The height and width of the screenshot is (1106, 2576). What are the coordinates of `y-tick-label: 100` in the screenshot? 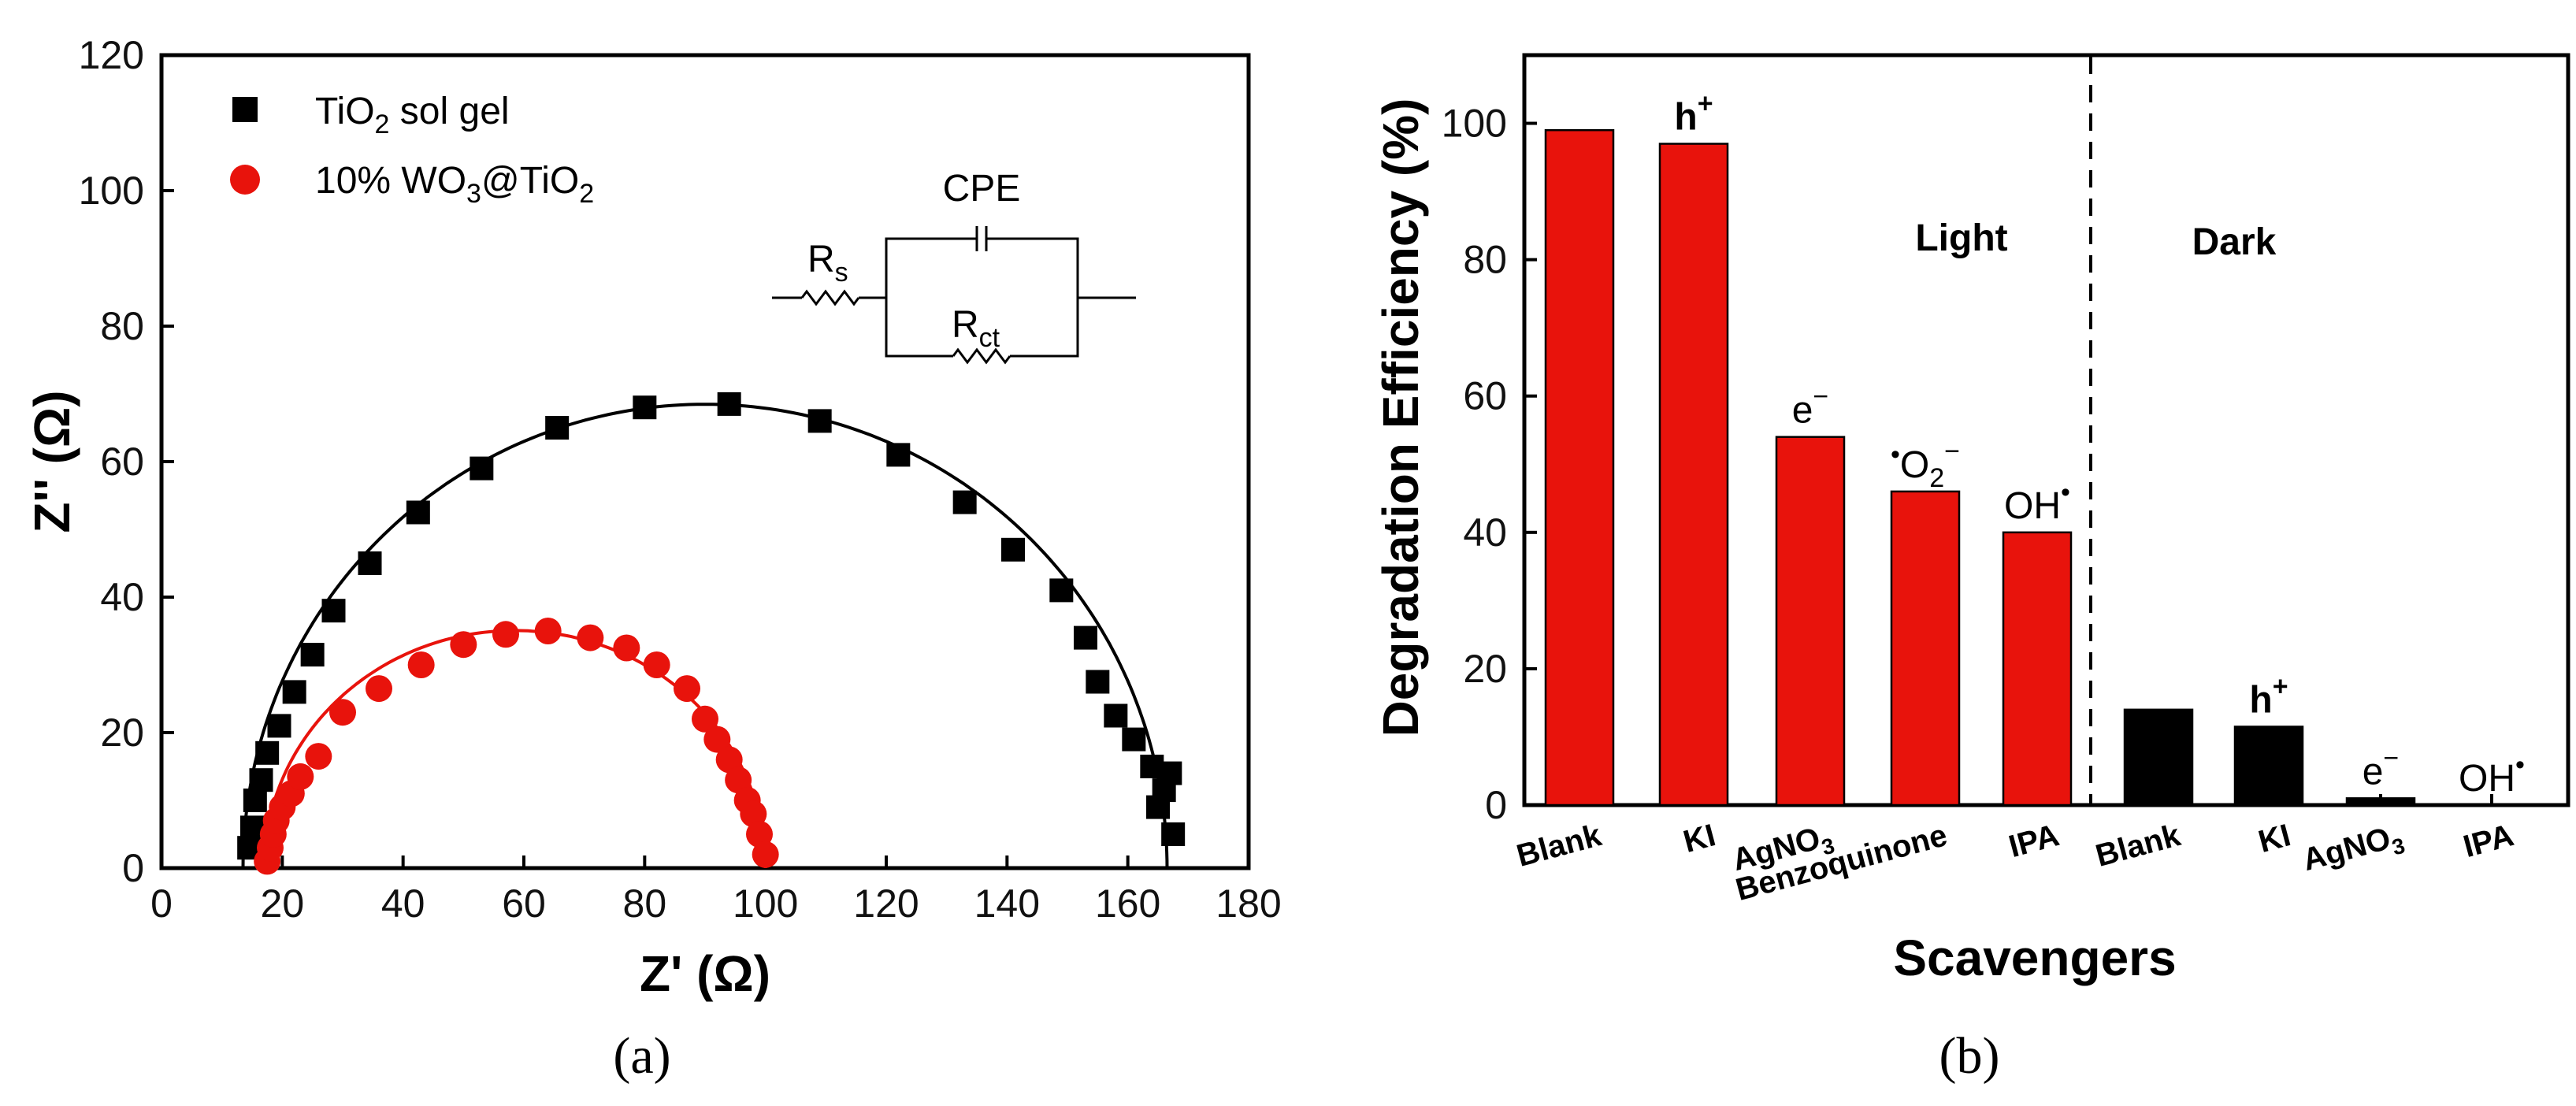 It's located at (1474, 124).